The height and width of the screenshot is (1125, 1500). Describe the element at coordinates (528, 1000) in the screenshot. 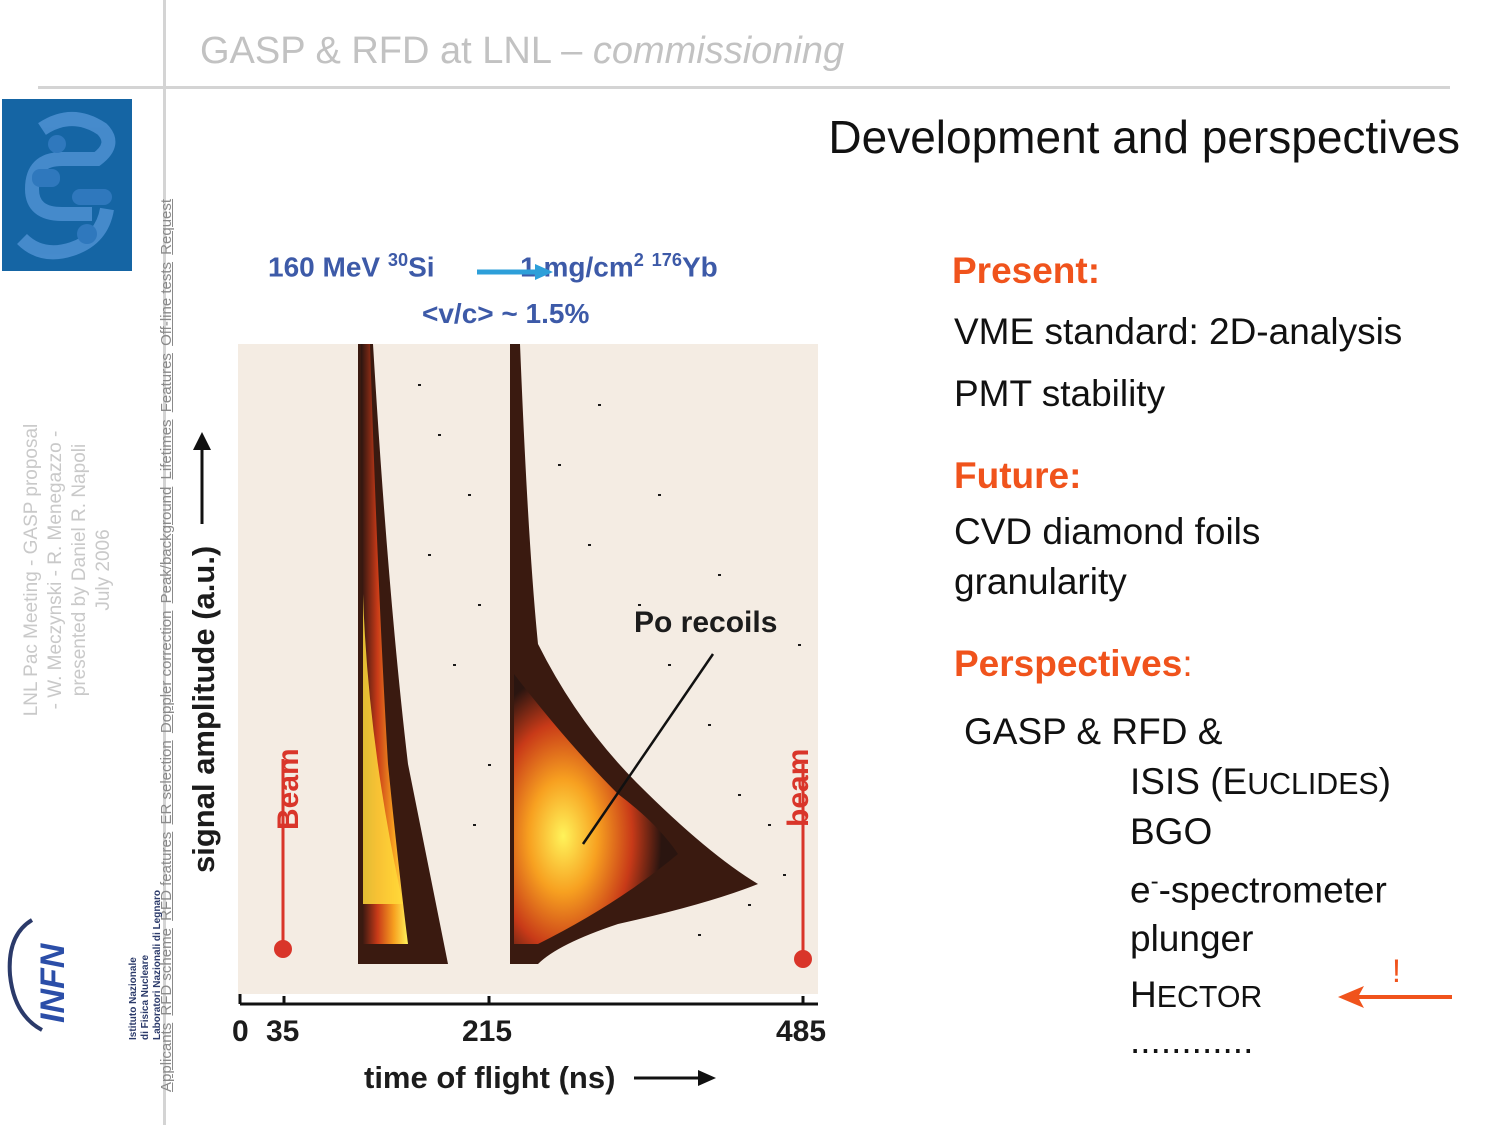

I see `x-axis` at that location.